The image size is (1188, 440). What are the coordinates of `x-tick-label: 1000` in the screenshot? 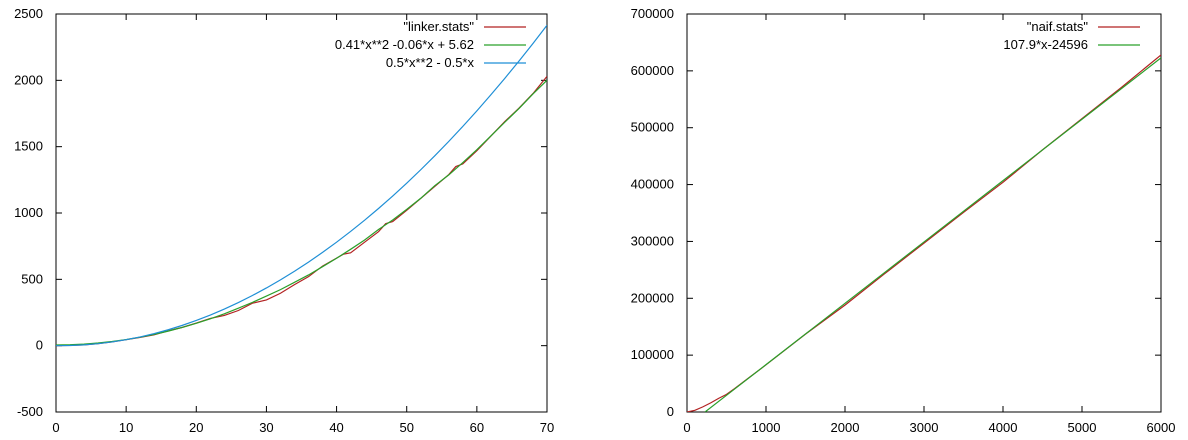 It's located at (766, 427).